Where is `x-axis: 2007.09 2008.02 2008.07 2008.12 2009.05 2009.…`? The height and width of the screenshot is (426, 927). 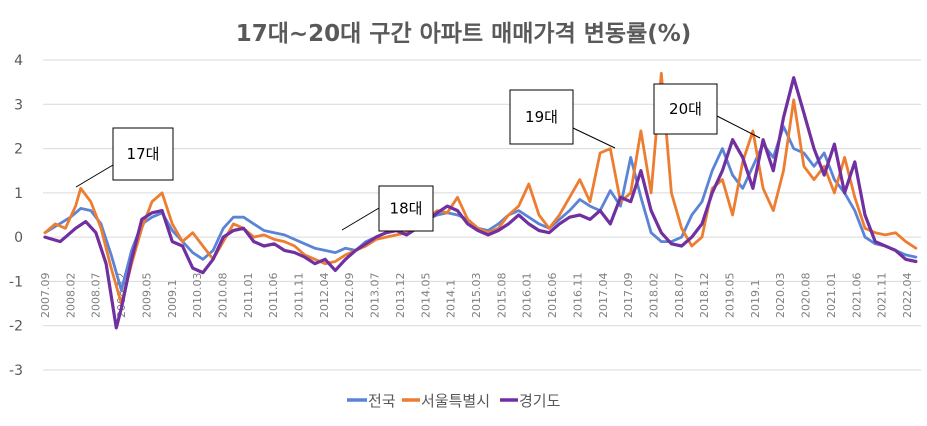
x-axis: 2007.09 2008.02 2008.07 2008.12 2009.05 2009.… is located at coordinates (476, 296).